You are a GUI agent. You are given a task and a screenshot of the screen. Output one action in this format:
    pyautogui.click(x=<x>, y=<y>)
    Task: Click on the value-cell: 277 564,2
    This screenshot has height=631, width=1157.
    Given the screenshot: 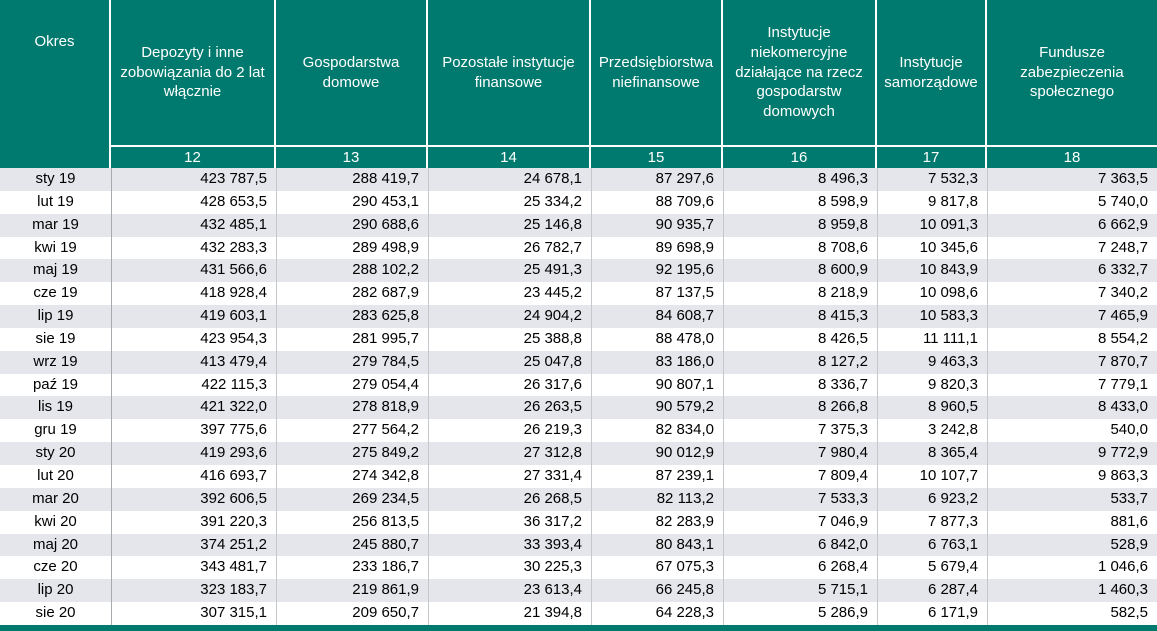 What is the action you would take?
    pyautogui.click(x=352, y=431)
    